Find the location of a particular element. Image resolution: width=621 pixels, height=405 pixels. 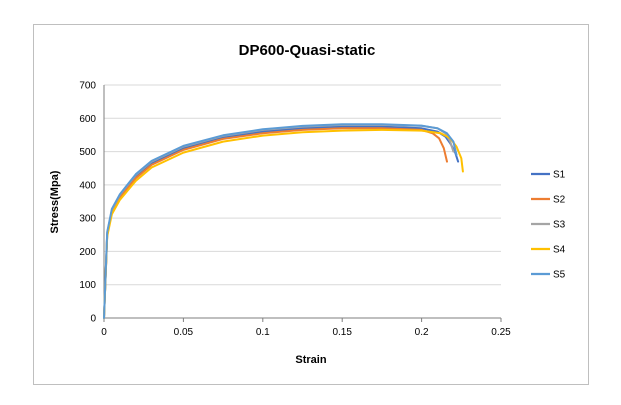

legend-label-s4: S4 is located at coordinates (559, 250).